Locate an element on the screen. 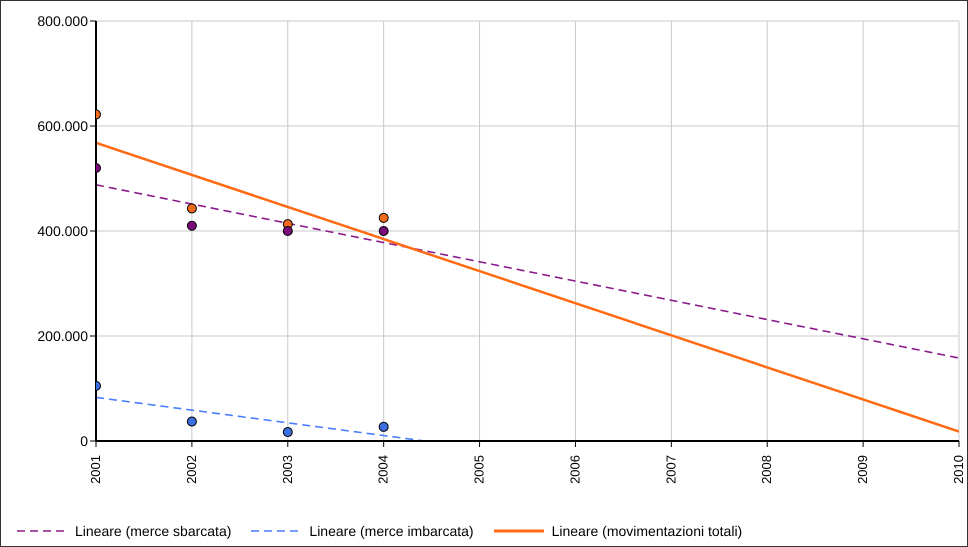 Image resolution: width=968 pixels, height=547 pixels. x-tick-label: 2004 is located at coordinates (383, 469).